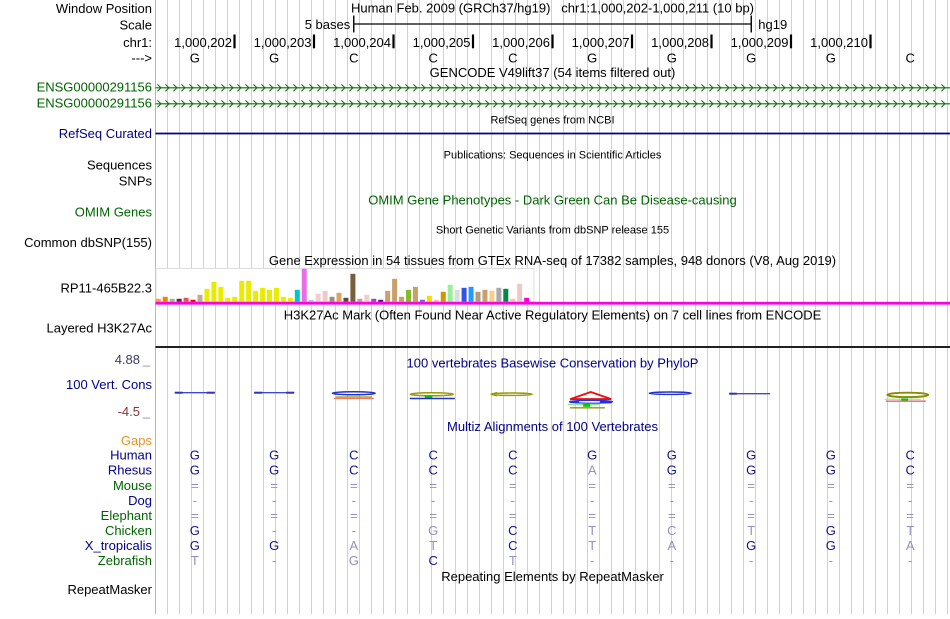  What do you see at coordinates (109, 384) in the screenshot?
I see `svg-text: 100 Vert. Cons` at bounding box center [109, 384].